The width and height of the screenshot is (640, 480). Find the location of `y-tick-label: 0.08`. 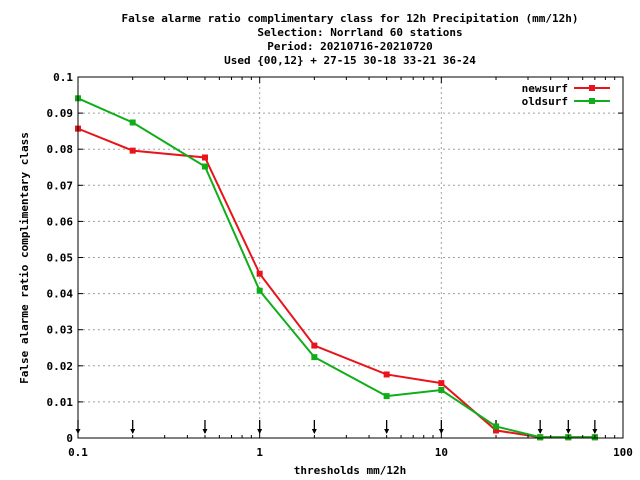

y-tick-label: 0.08 is located at coordinates (60, 149).